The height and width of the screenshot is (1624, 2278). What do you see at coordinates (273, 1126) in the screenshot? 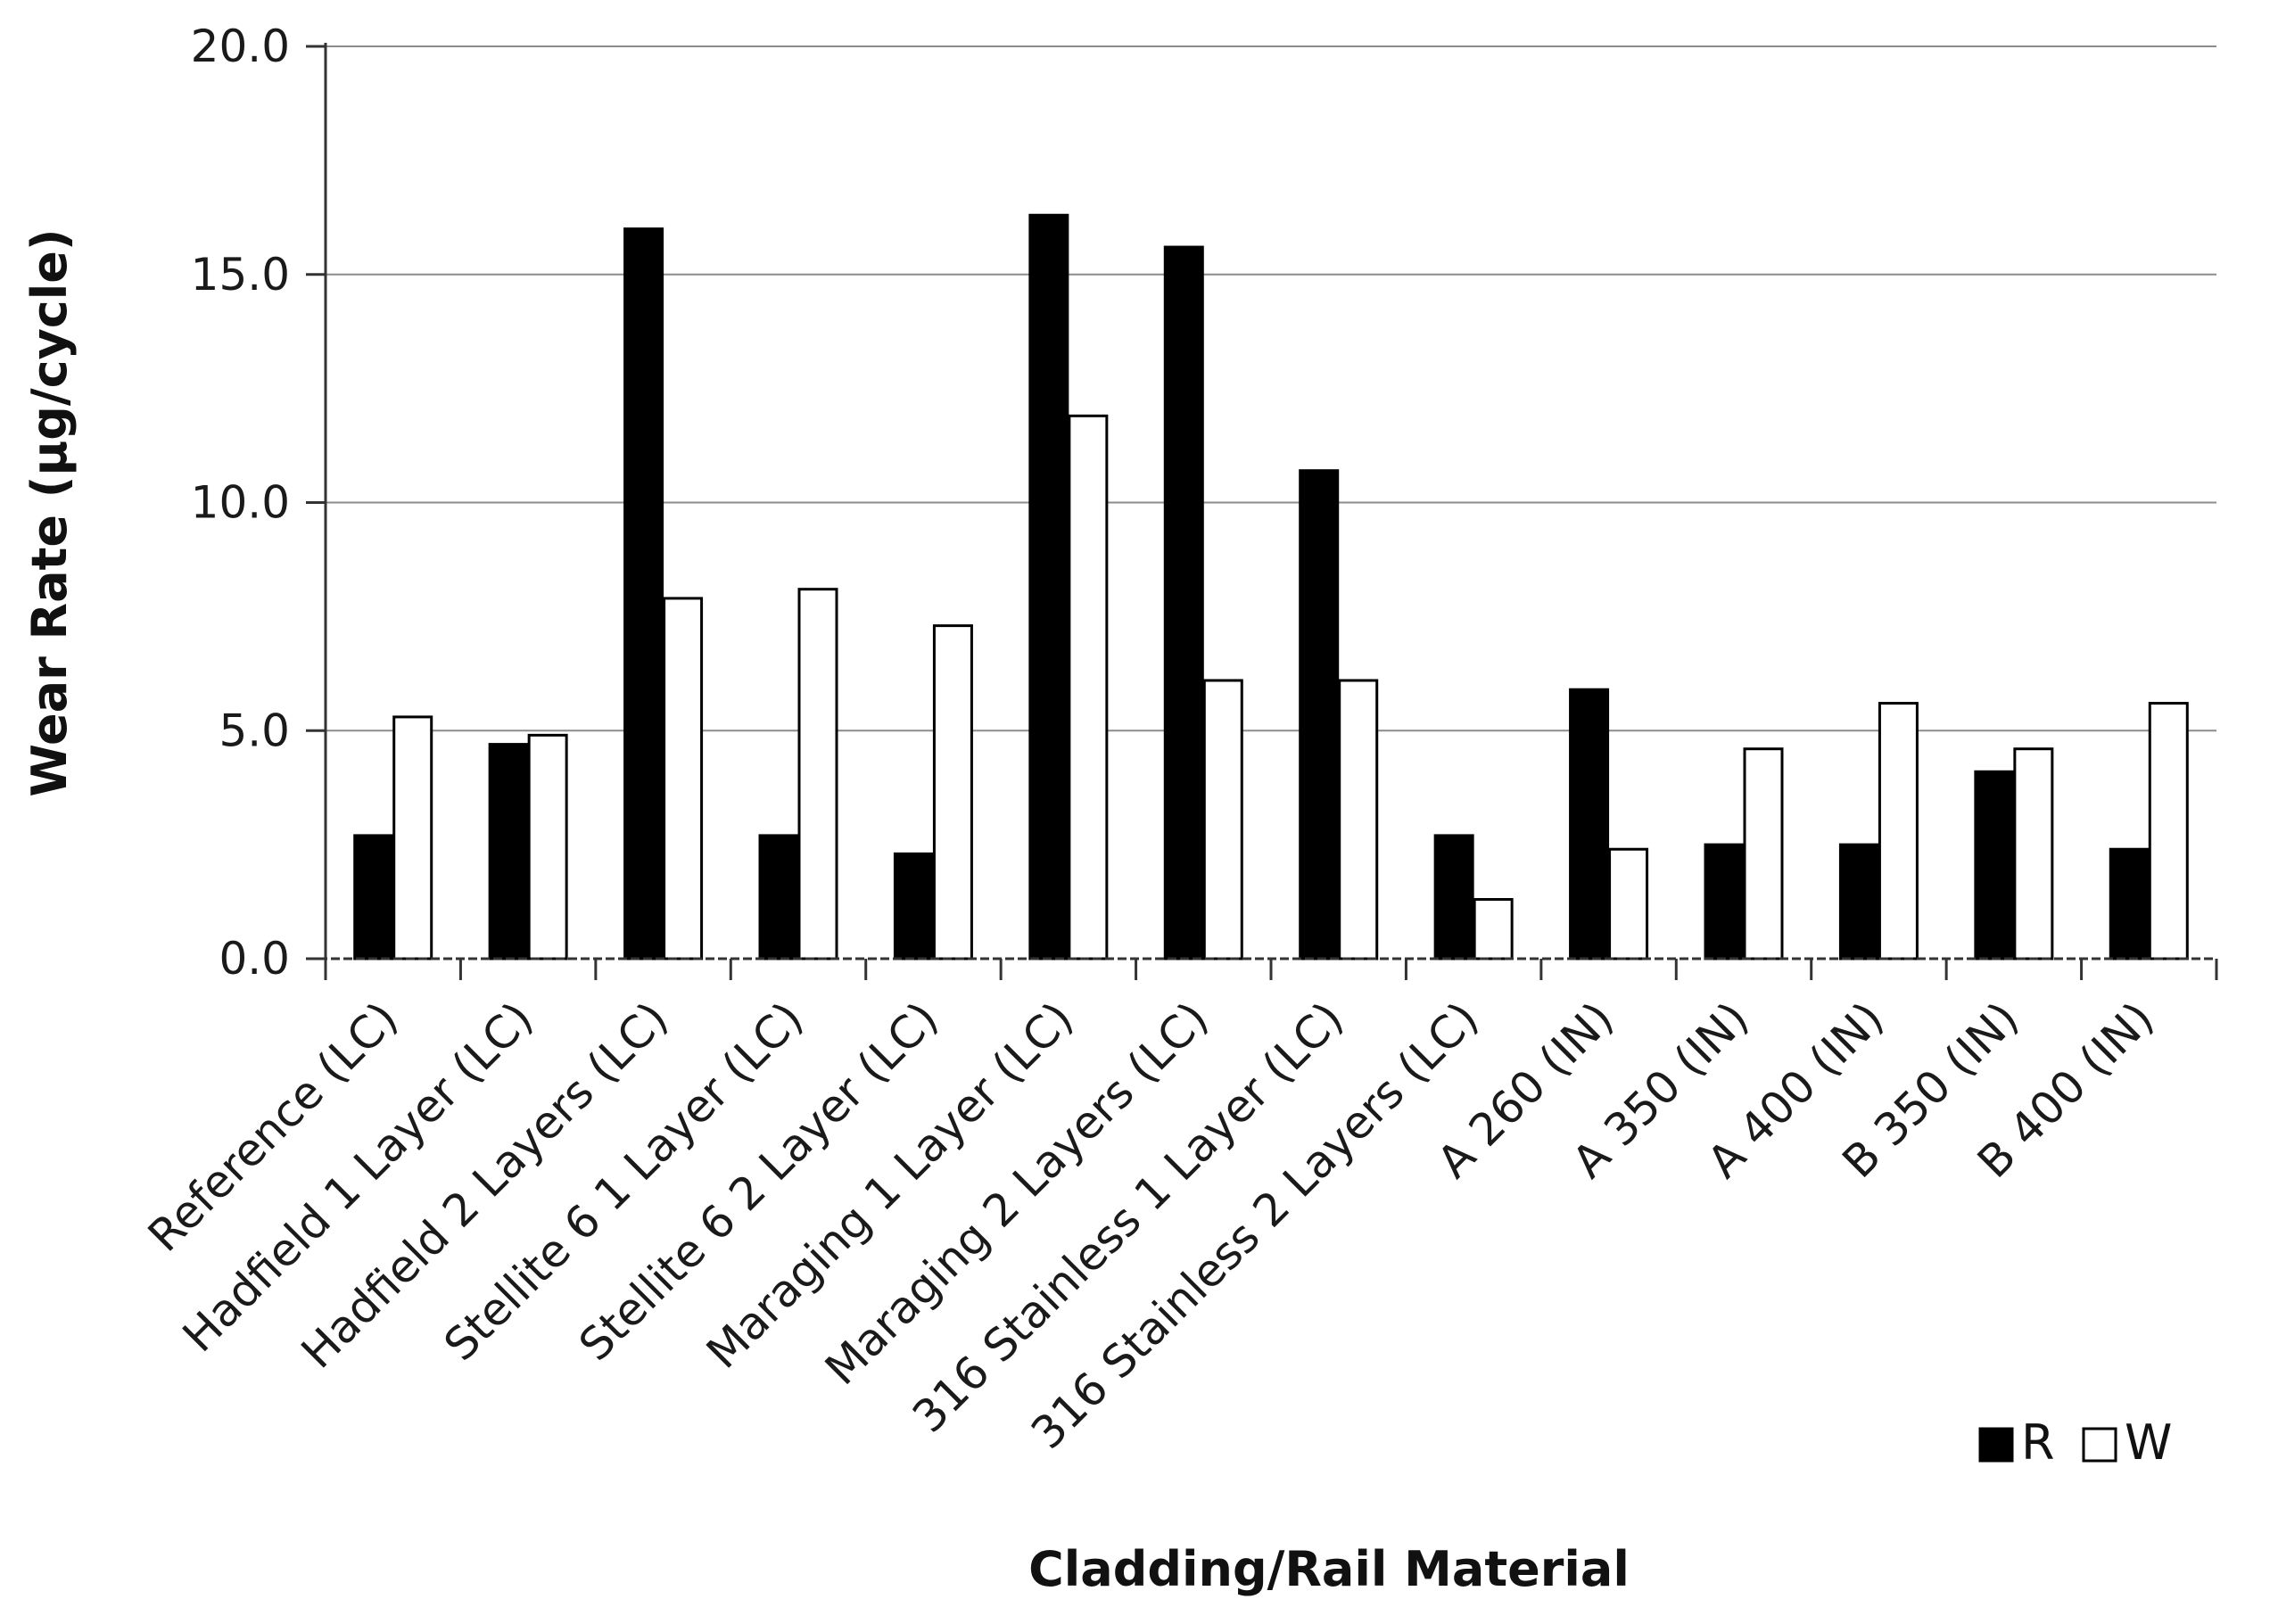
I see `category-label-0: Reference (LC)` at bounding box center [273, 1126].